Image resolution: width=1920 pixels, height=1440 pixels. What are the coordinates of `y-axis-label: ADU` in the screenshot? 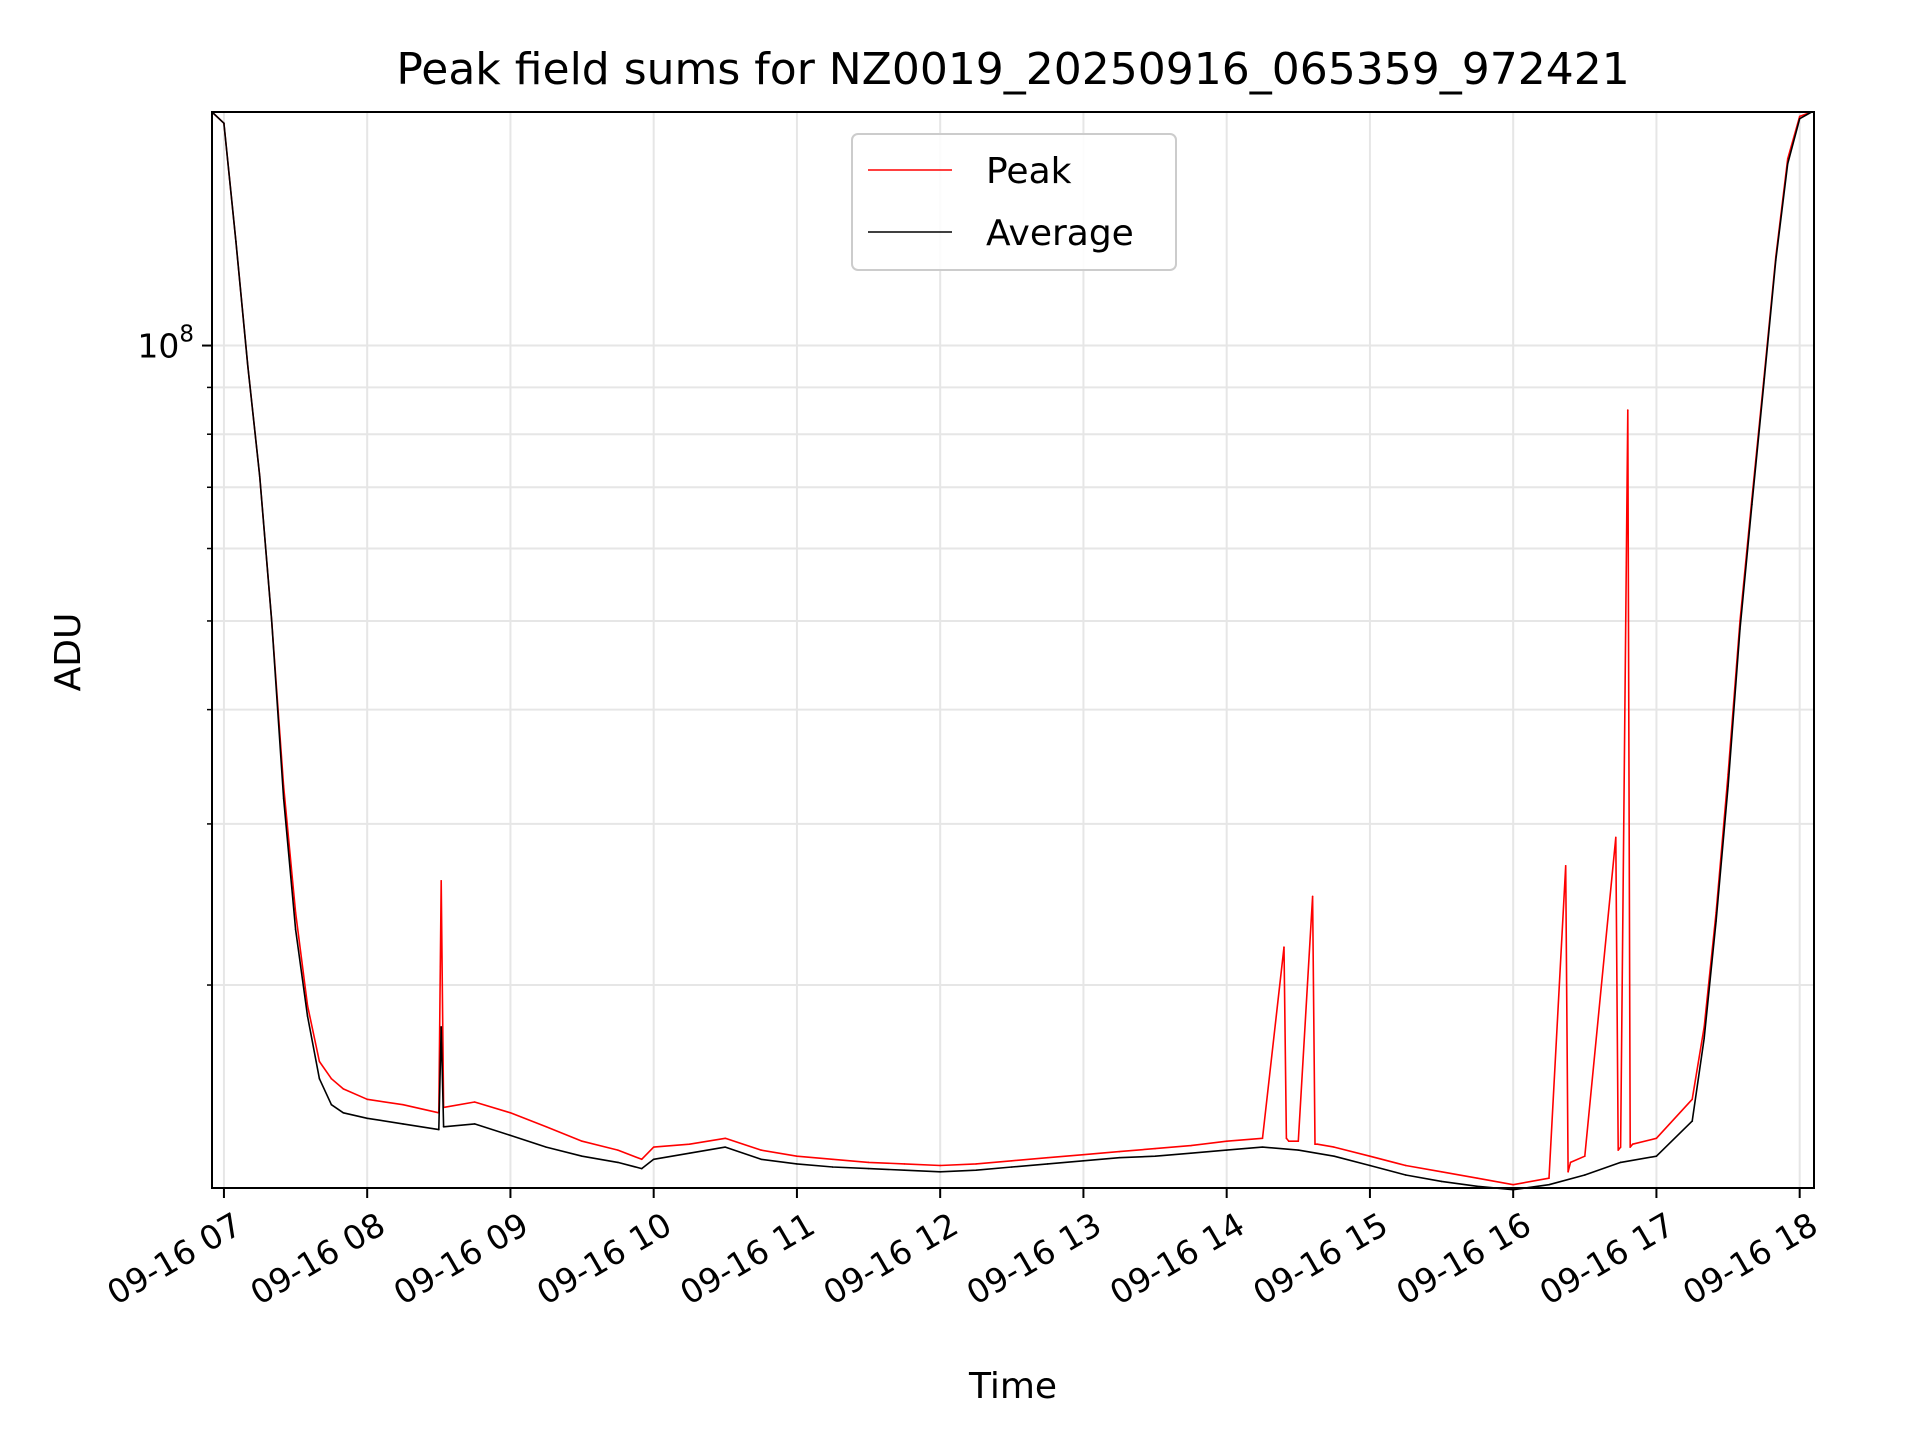 It's located at (68, 652).